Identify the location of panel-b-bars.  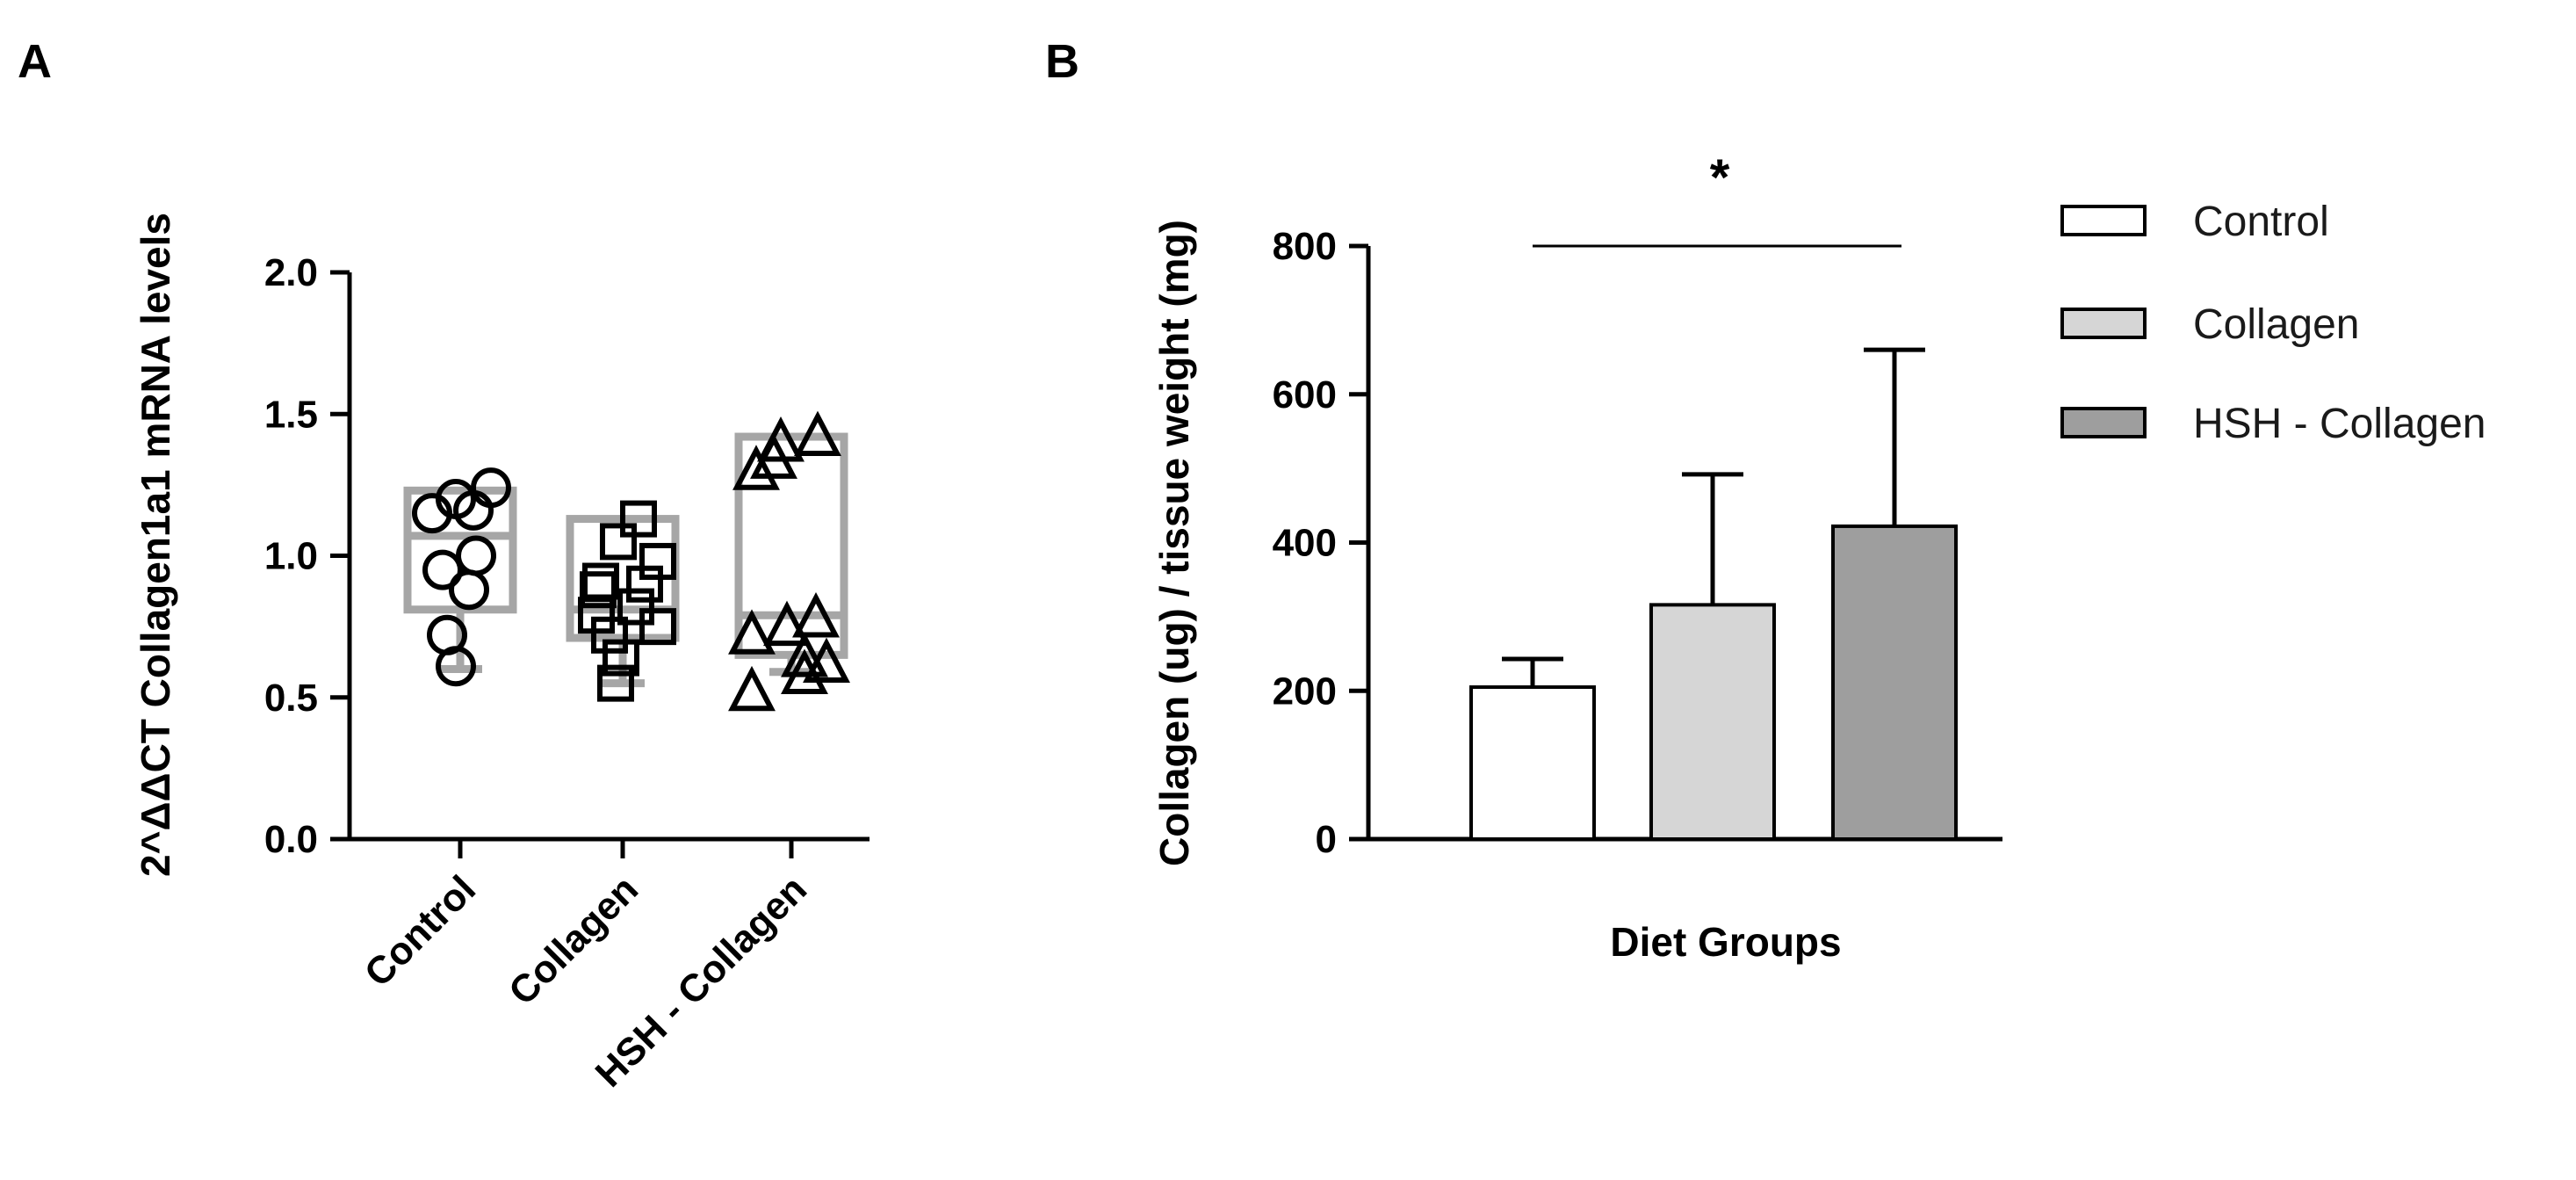
(1713, 594).